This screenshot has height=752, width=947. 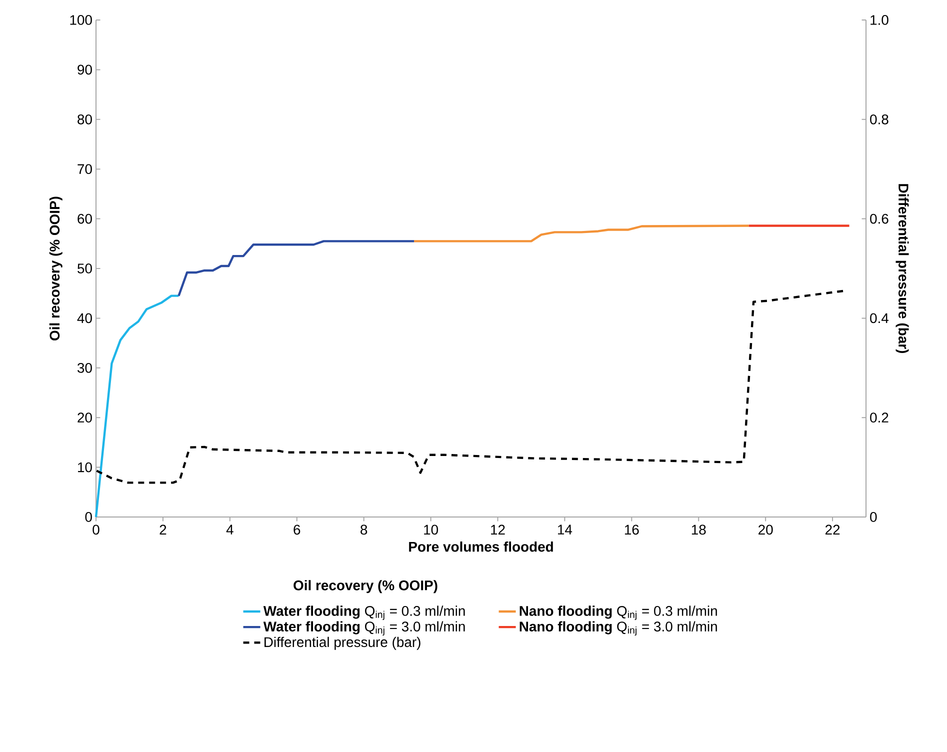 What do you see at coordinates (765, 529) in the screenshot?
I see `x-tick-label: 20` at bounding box center [765, 529].